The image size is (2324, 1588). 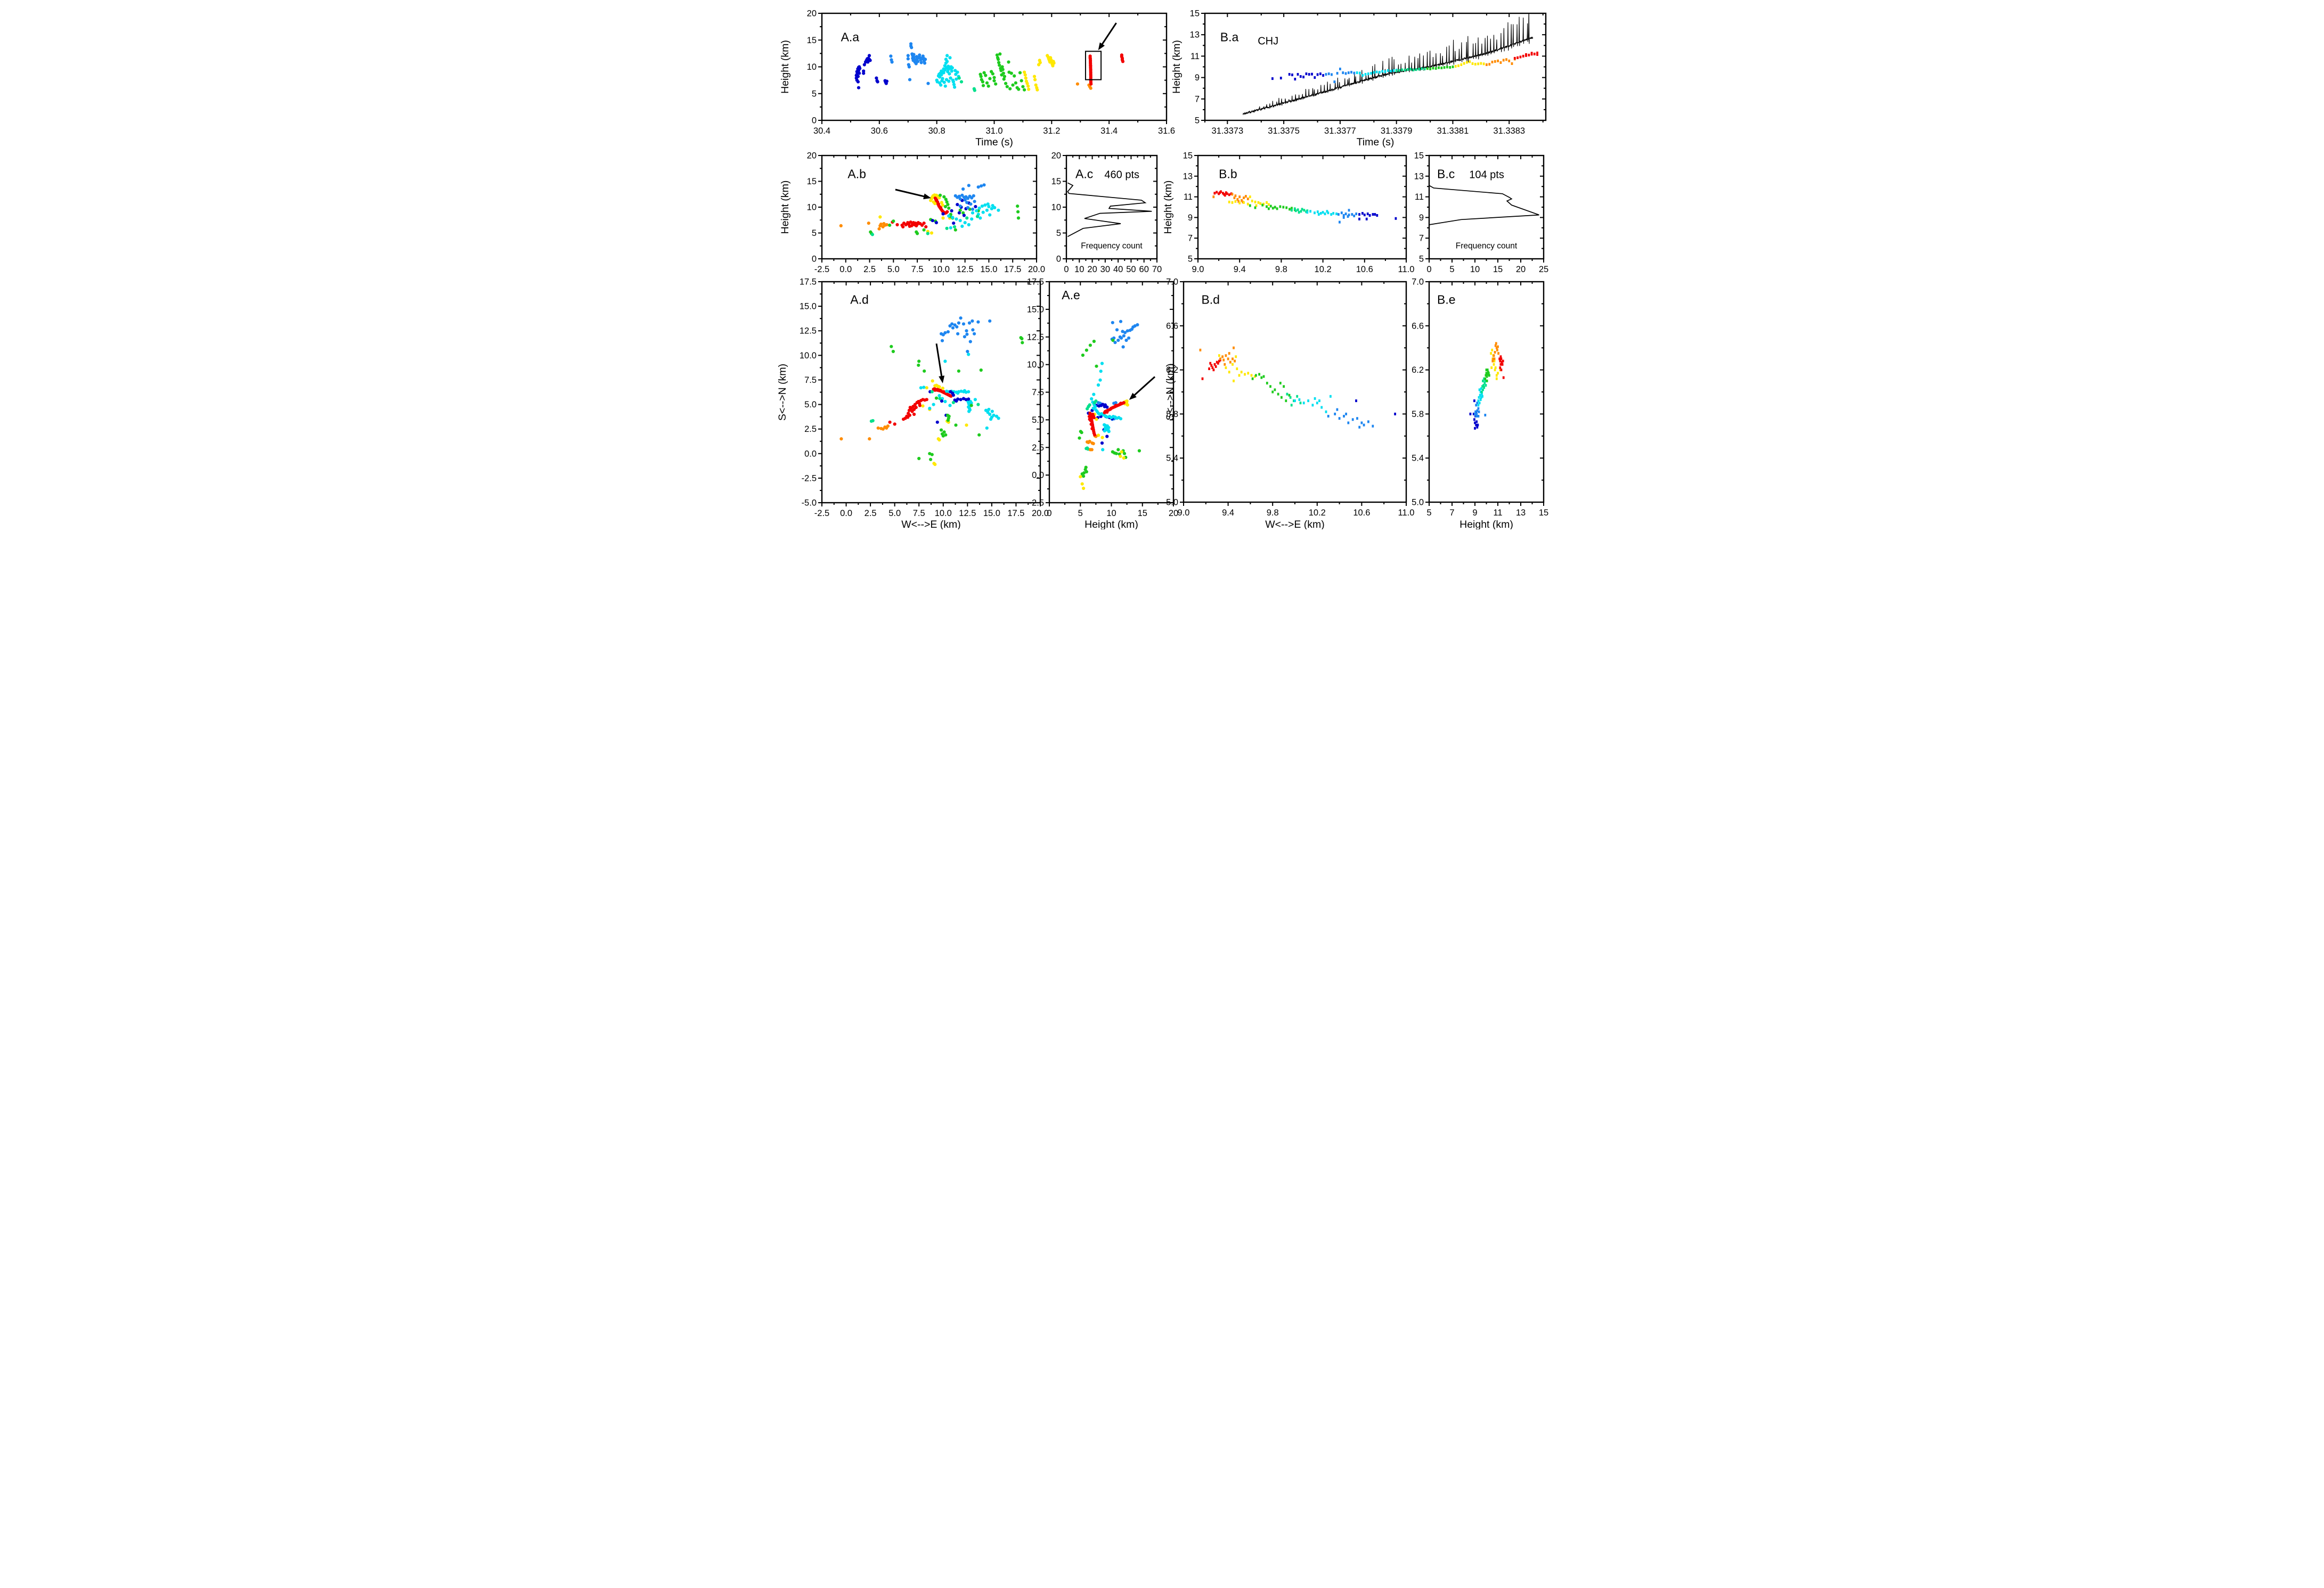 I want to click on y-tick-label: 12.5, so click(x=808, y=331).